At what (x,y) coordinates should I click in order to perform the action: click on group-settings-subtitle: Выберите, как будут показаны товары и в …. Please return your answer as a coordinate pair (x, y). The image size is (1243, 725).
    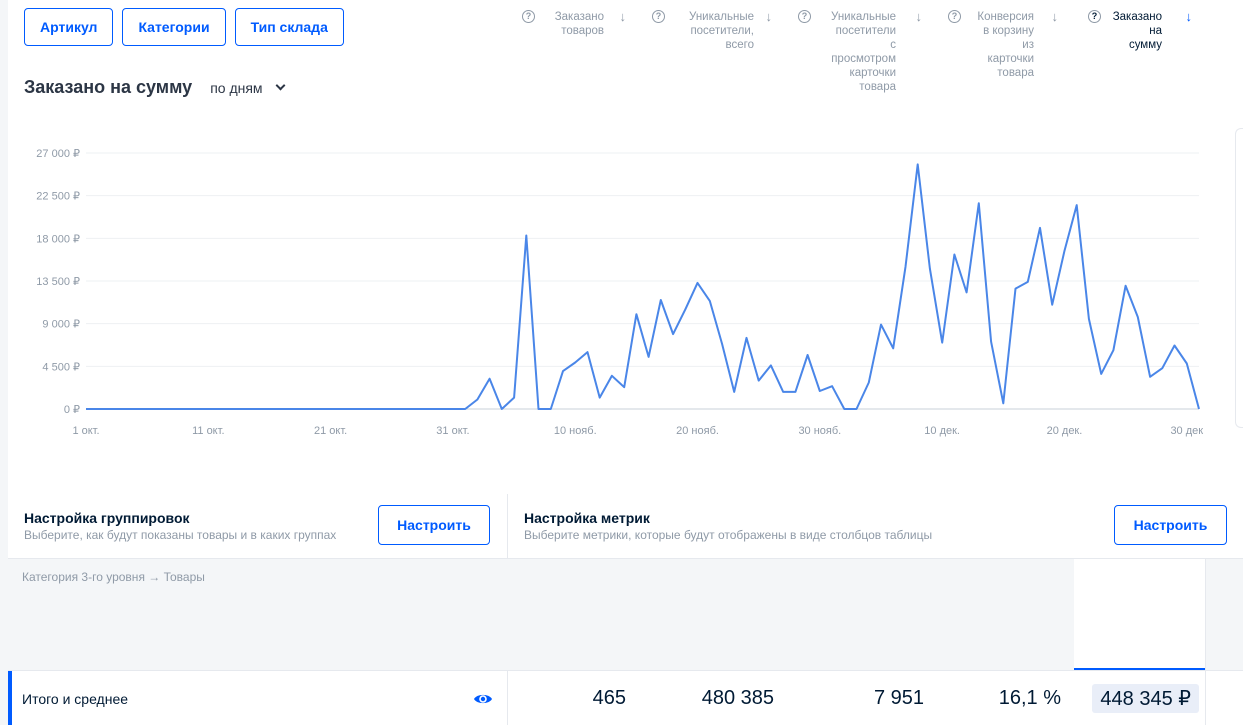
    Looking at the image, I should click on (180, 535).